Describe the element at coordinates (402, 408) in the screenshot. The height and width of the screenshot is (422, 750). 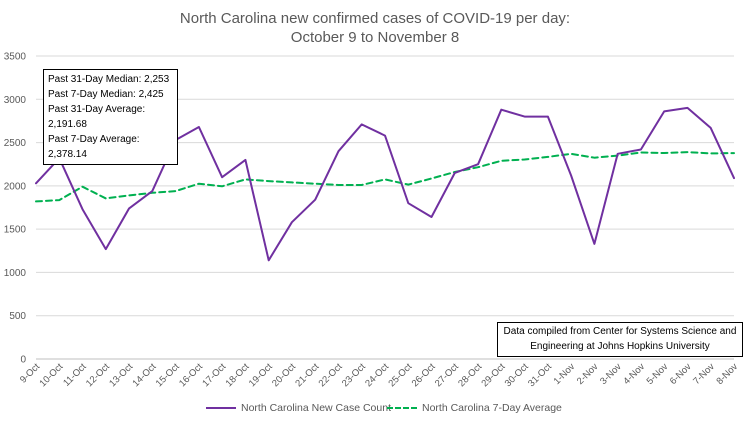
I see `legend-swatch-7-day-average` at that location.